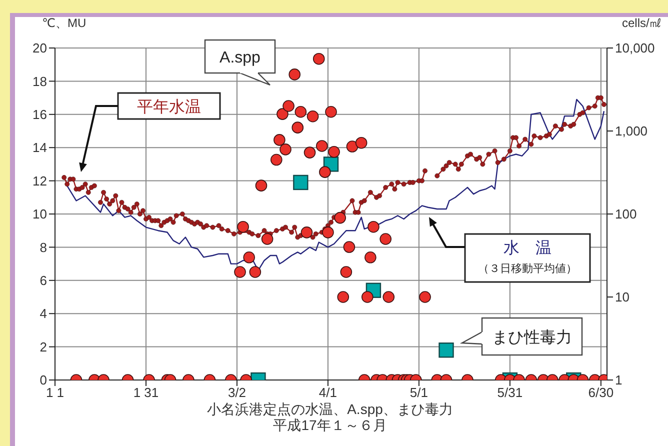  What do you see at coordinates (532, 337) in the screenshot?
I see `series-label: まひ性毒力` at bounding box center [532, 337].